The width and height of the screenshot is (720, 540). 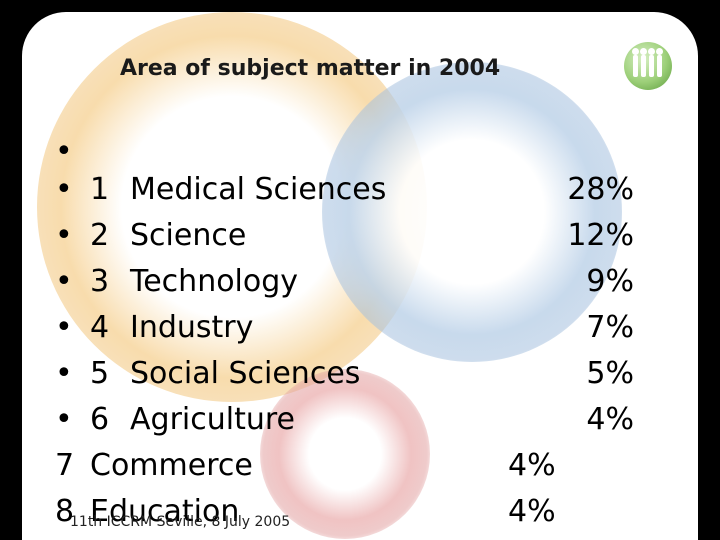 I want to click on item-label: Agriculture, so click(x=212, y=419).